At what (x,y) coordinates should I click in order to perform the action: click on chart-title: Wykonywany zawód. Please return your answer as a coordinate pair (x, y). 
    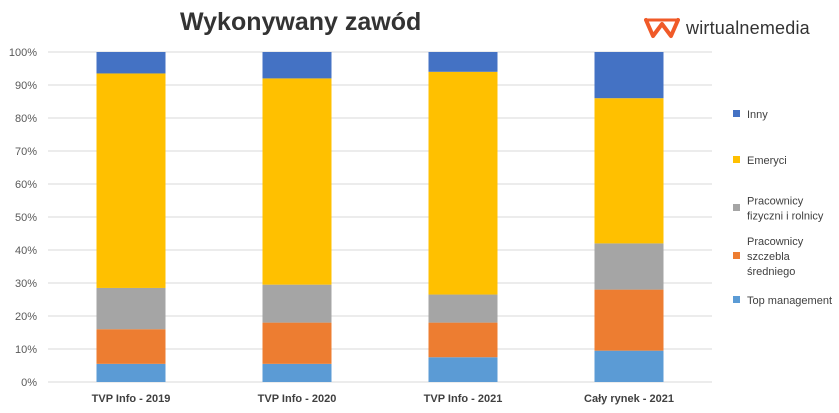
    Looking at the image, I should click on (301, 22).